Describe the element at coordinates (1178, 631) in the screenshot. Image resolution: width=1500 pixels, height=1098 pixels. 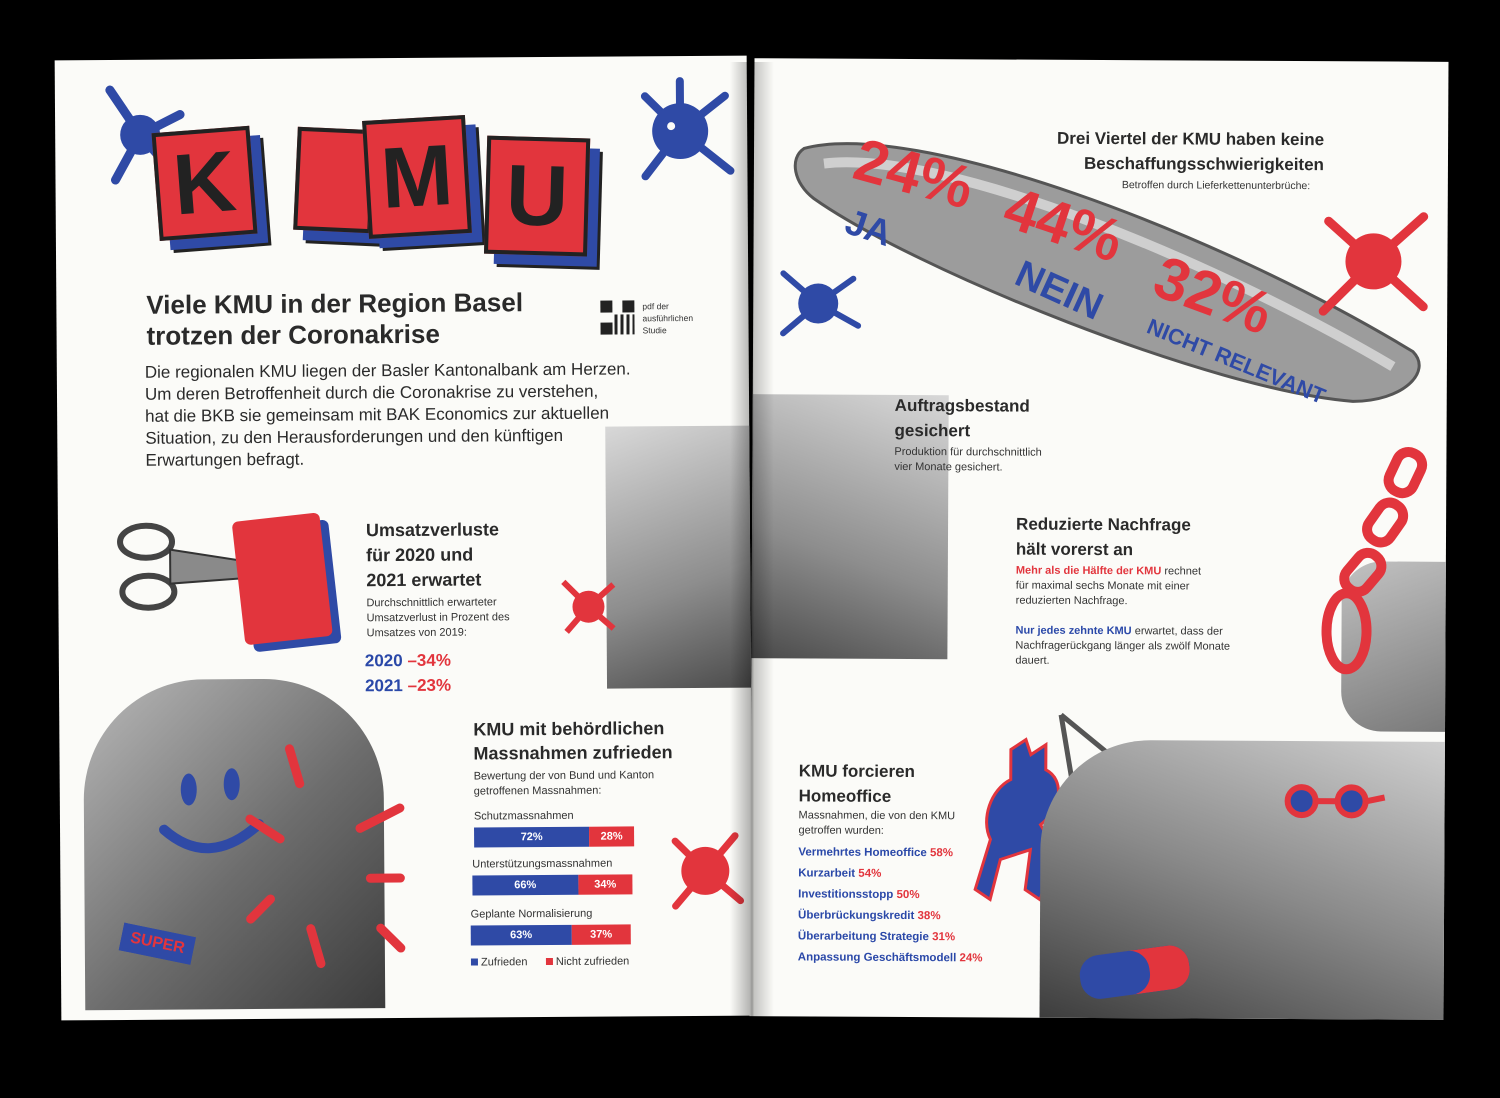
I see `nachfrage-text: erwartet, dass der` at that location.